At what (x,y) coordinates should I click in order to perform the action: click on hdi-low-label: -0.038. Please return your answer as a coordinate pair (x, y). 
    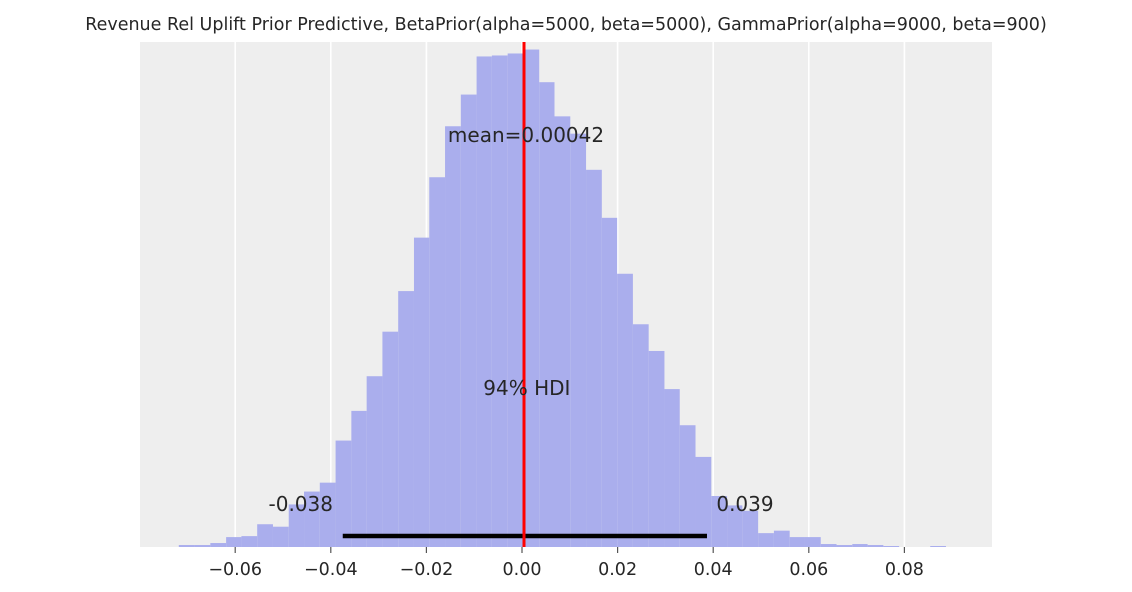
    Looking at the image, I should click on (301, 504).